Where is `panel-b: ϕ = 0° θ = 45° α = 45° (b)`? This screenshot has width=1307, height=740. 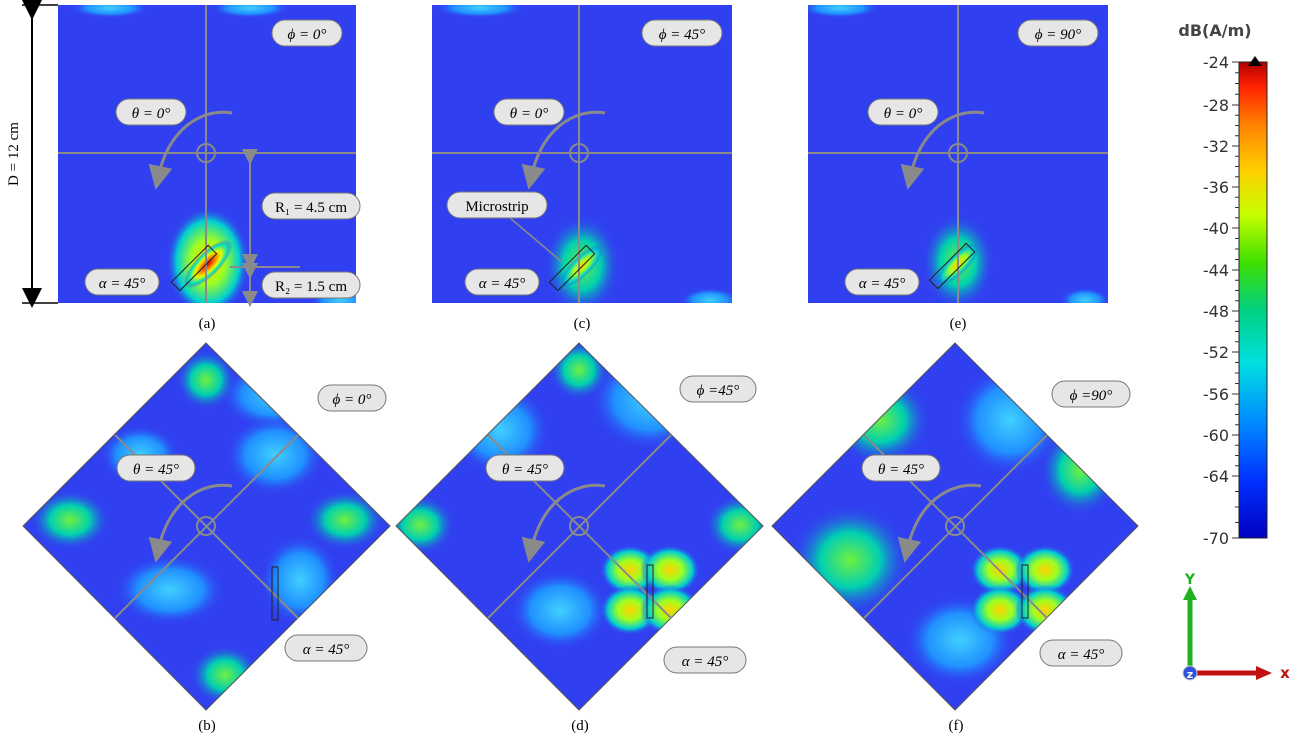
panel-b: ϕ = 0° θ = 45° α = 45° (b) is located at coordinates (206, 538).